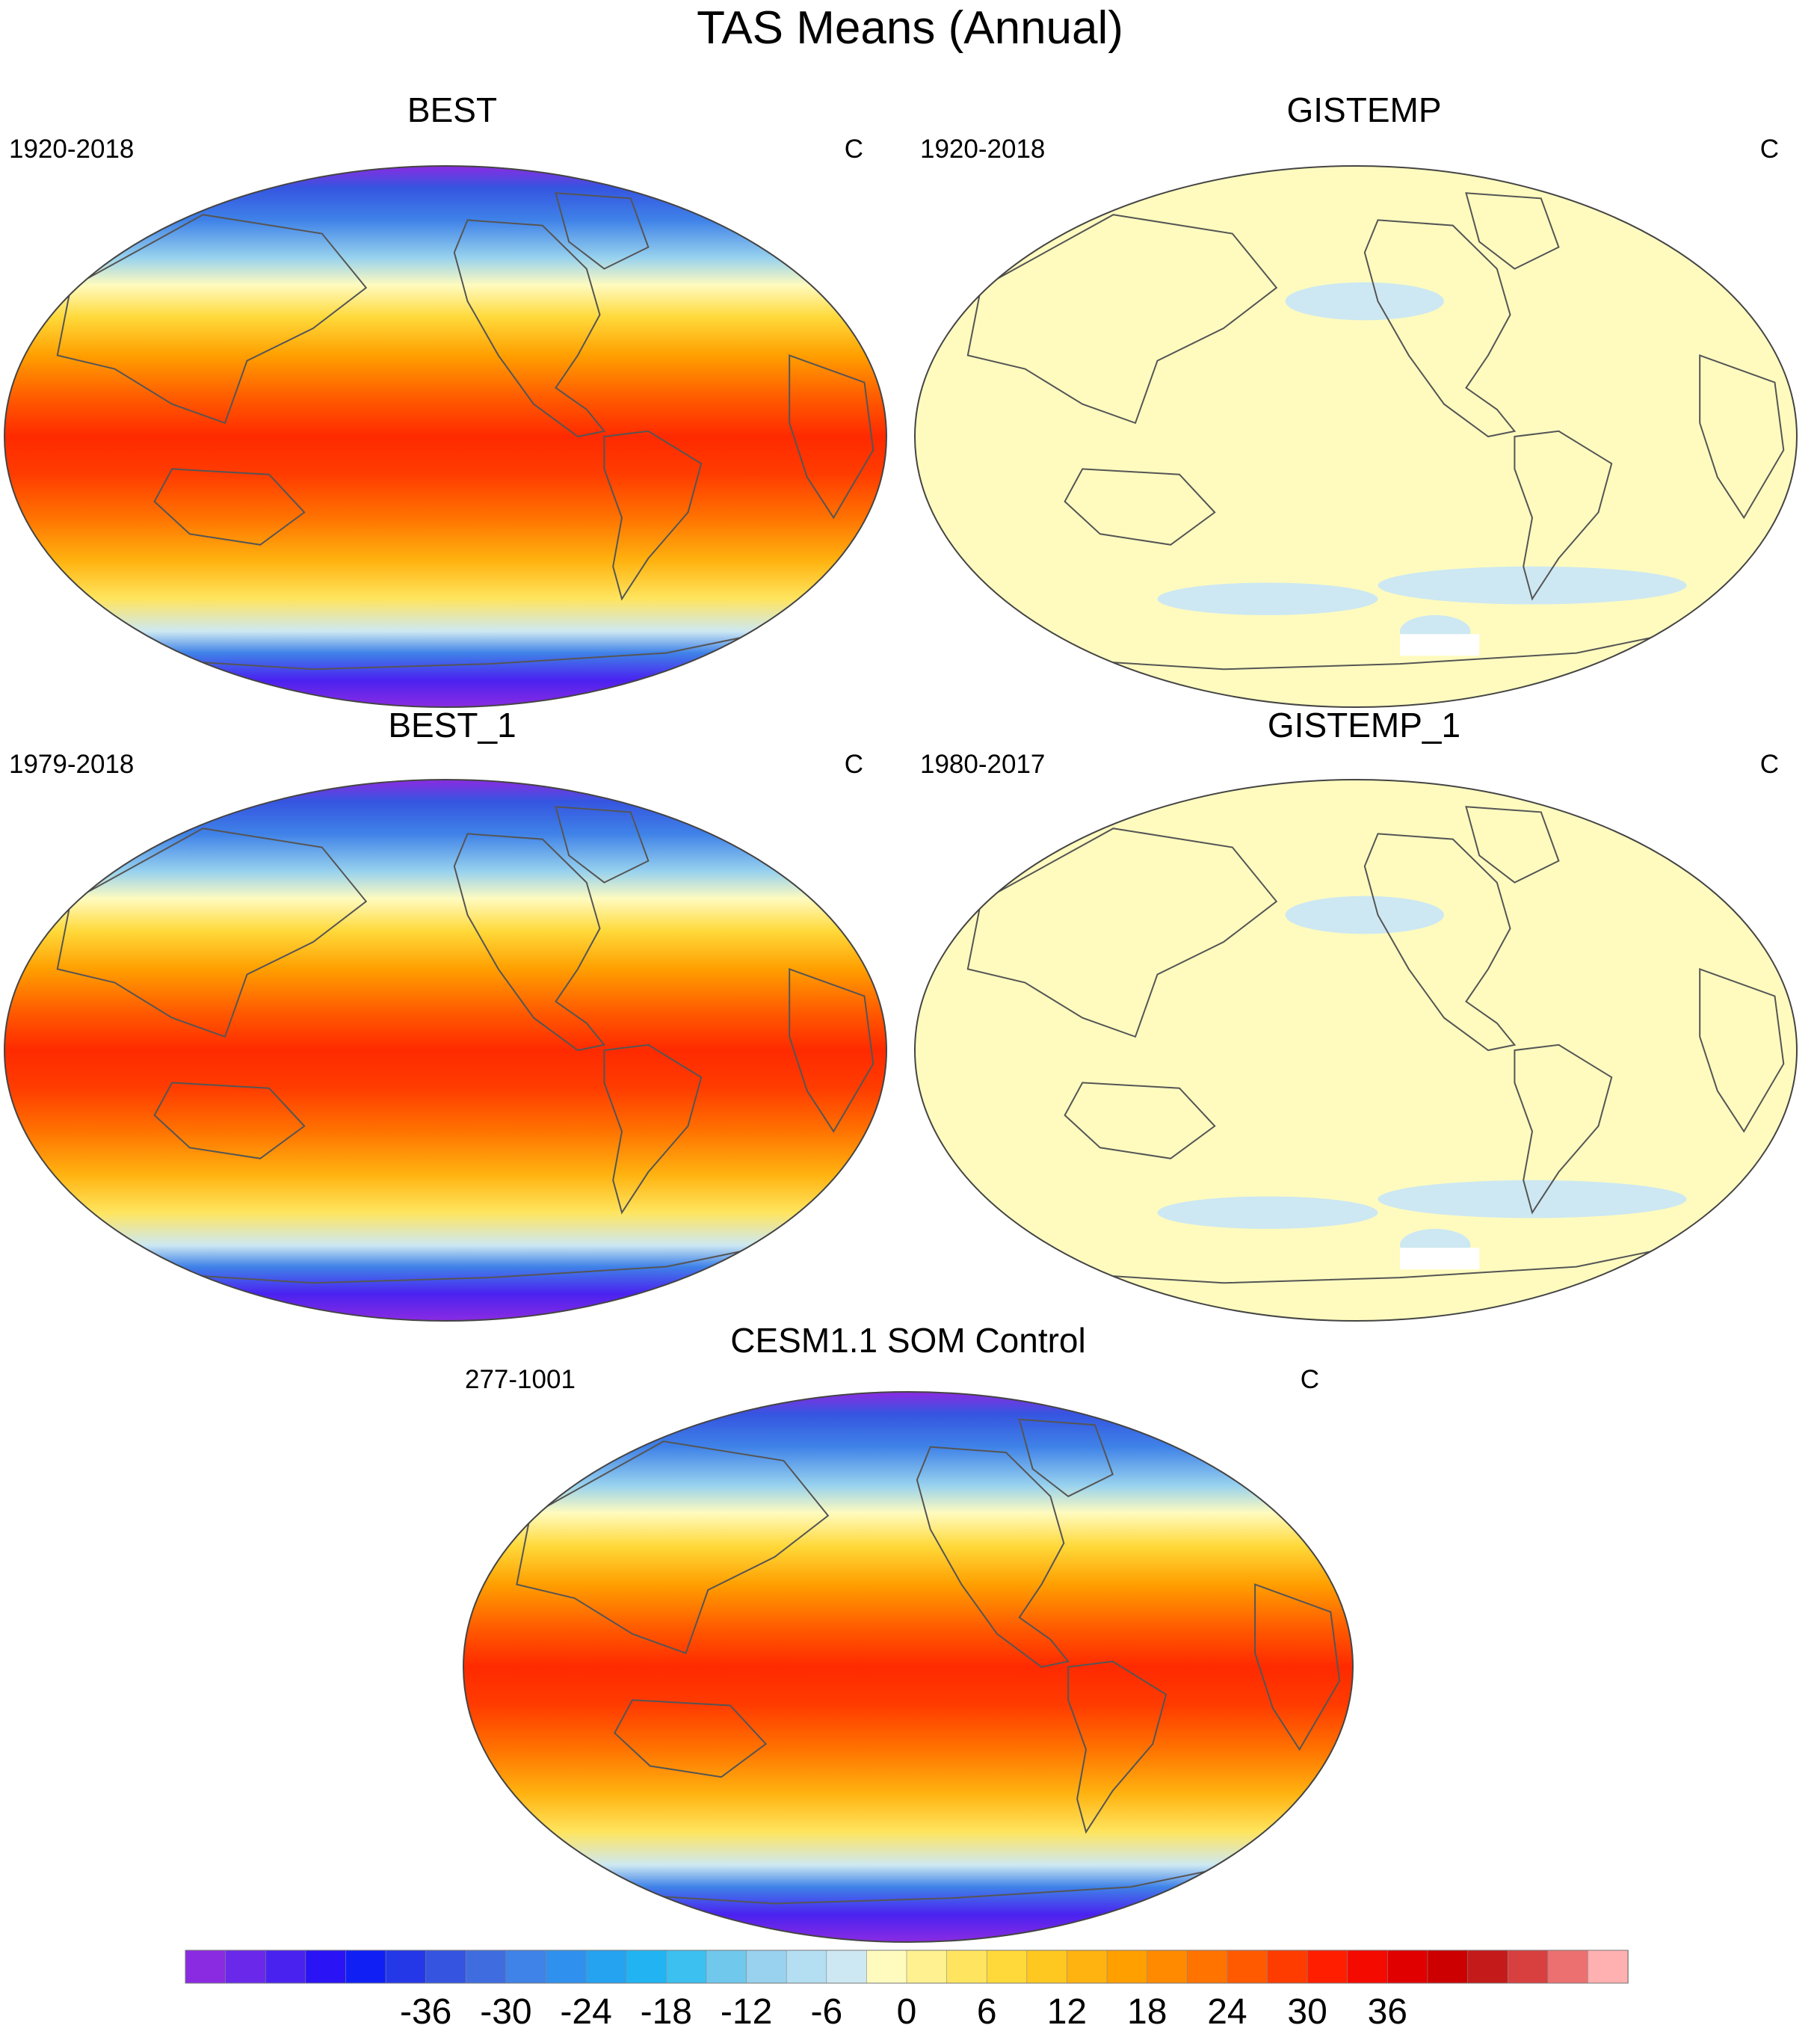  Describe the element at coordinates (826, 2011) in the screenshot. I see `colorbar-tick-label: -6` at that location.